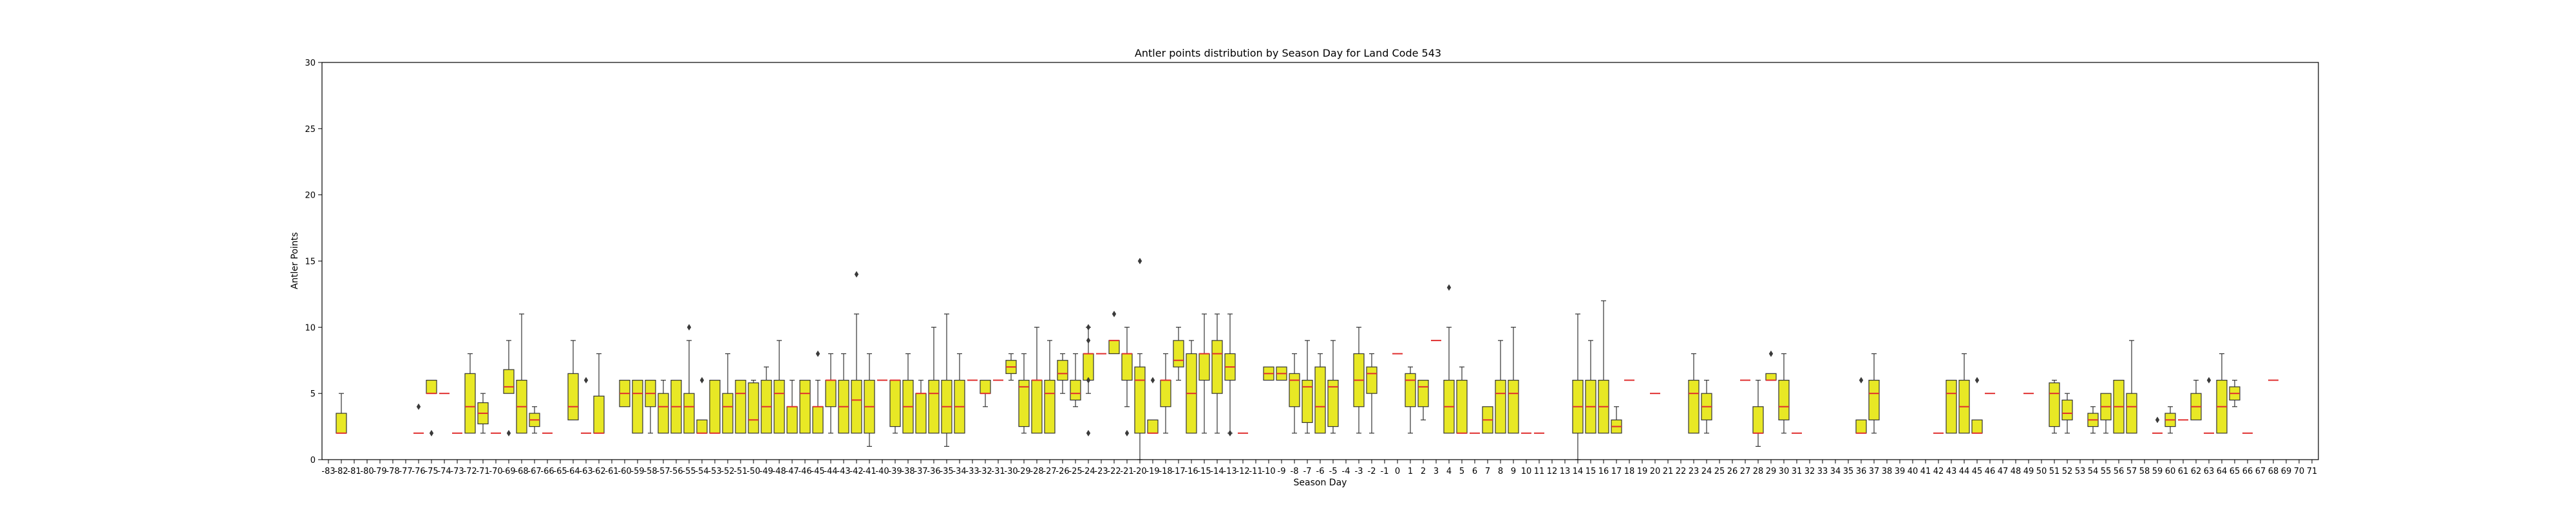  I want to click on box-plot-day--20, so click(1140, 359).